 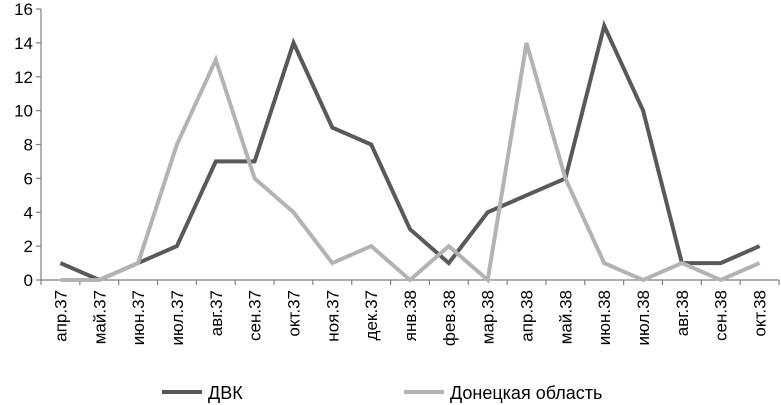 I want to click on x-tick-label: ноя.37, so click(x=332, y=316).